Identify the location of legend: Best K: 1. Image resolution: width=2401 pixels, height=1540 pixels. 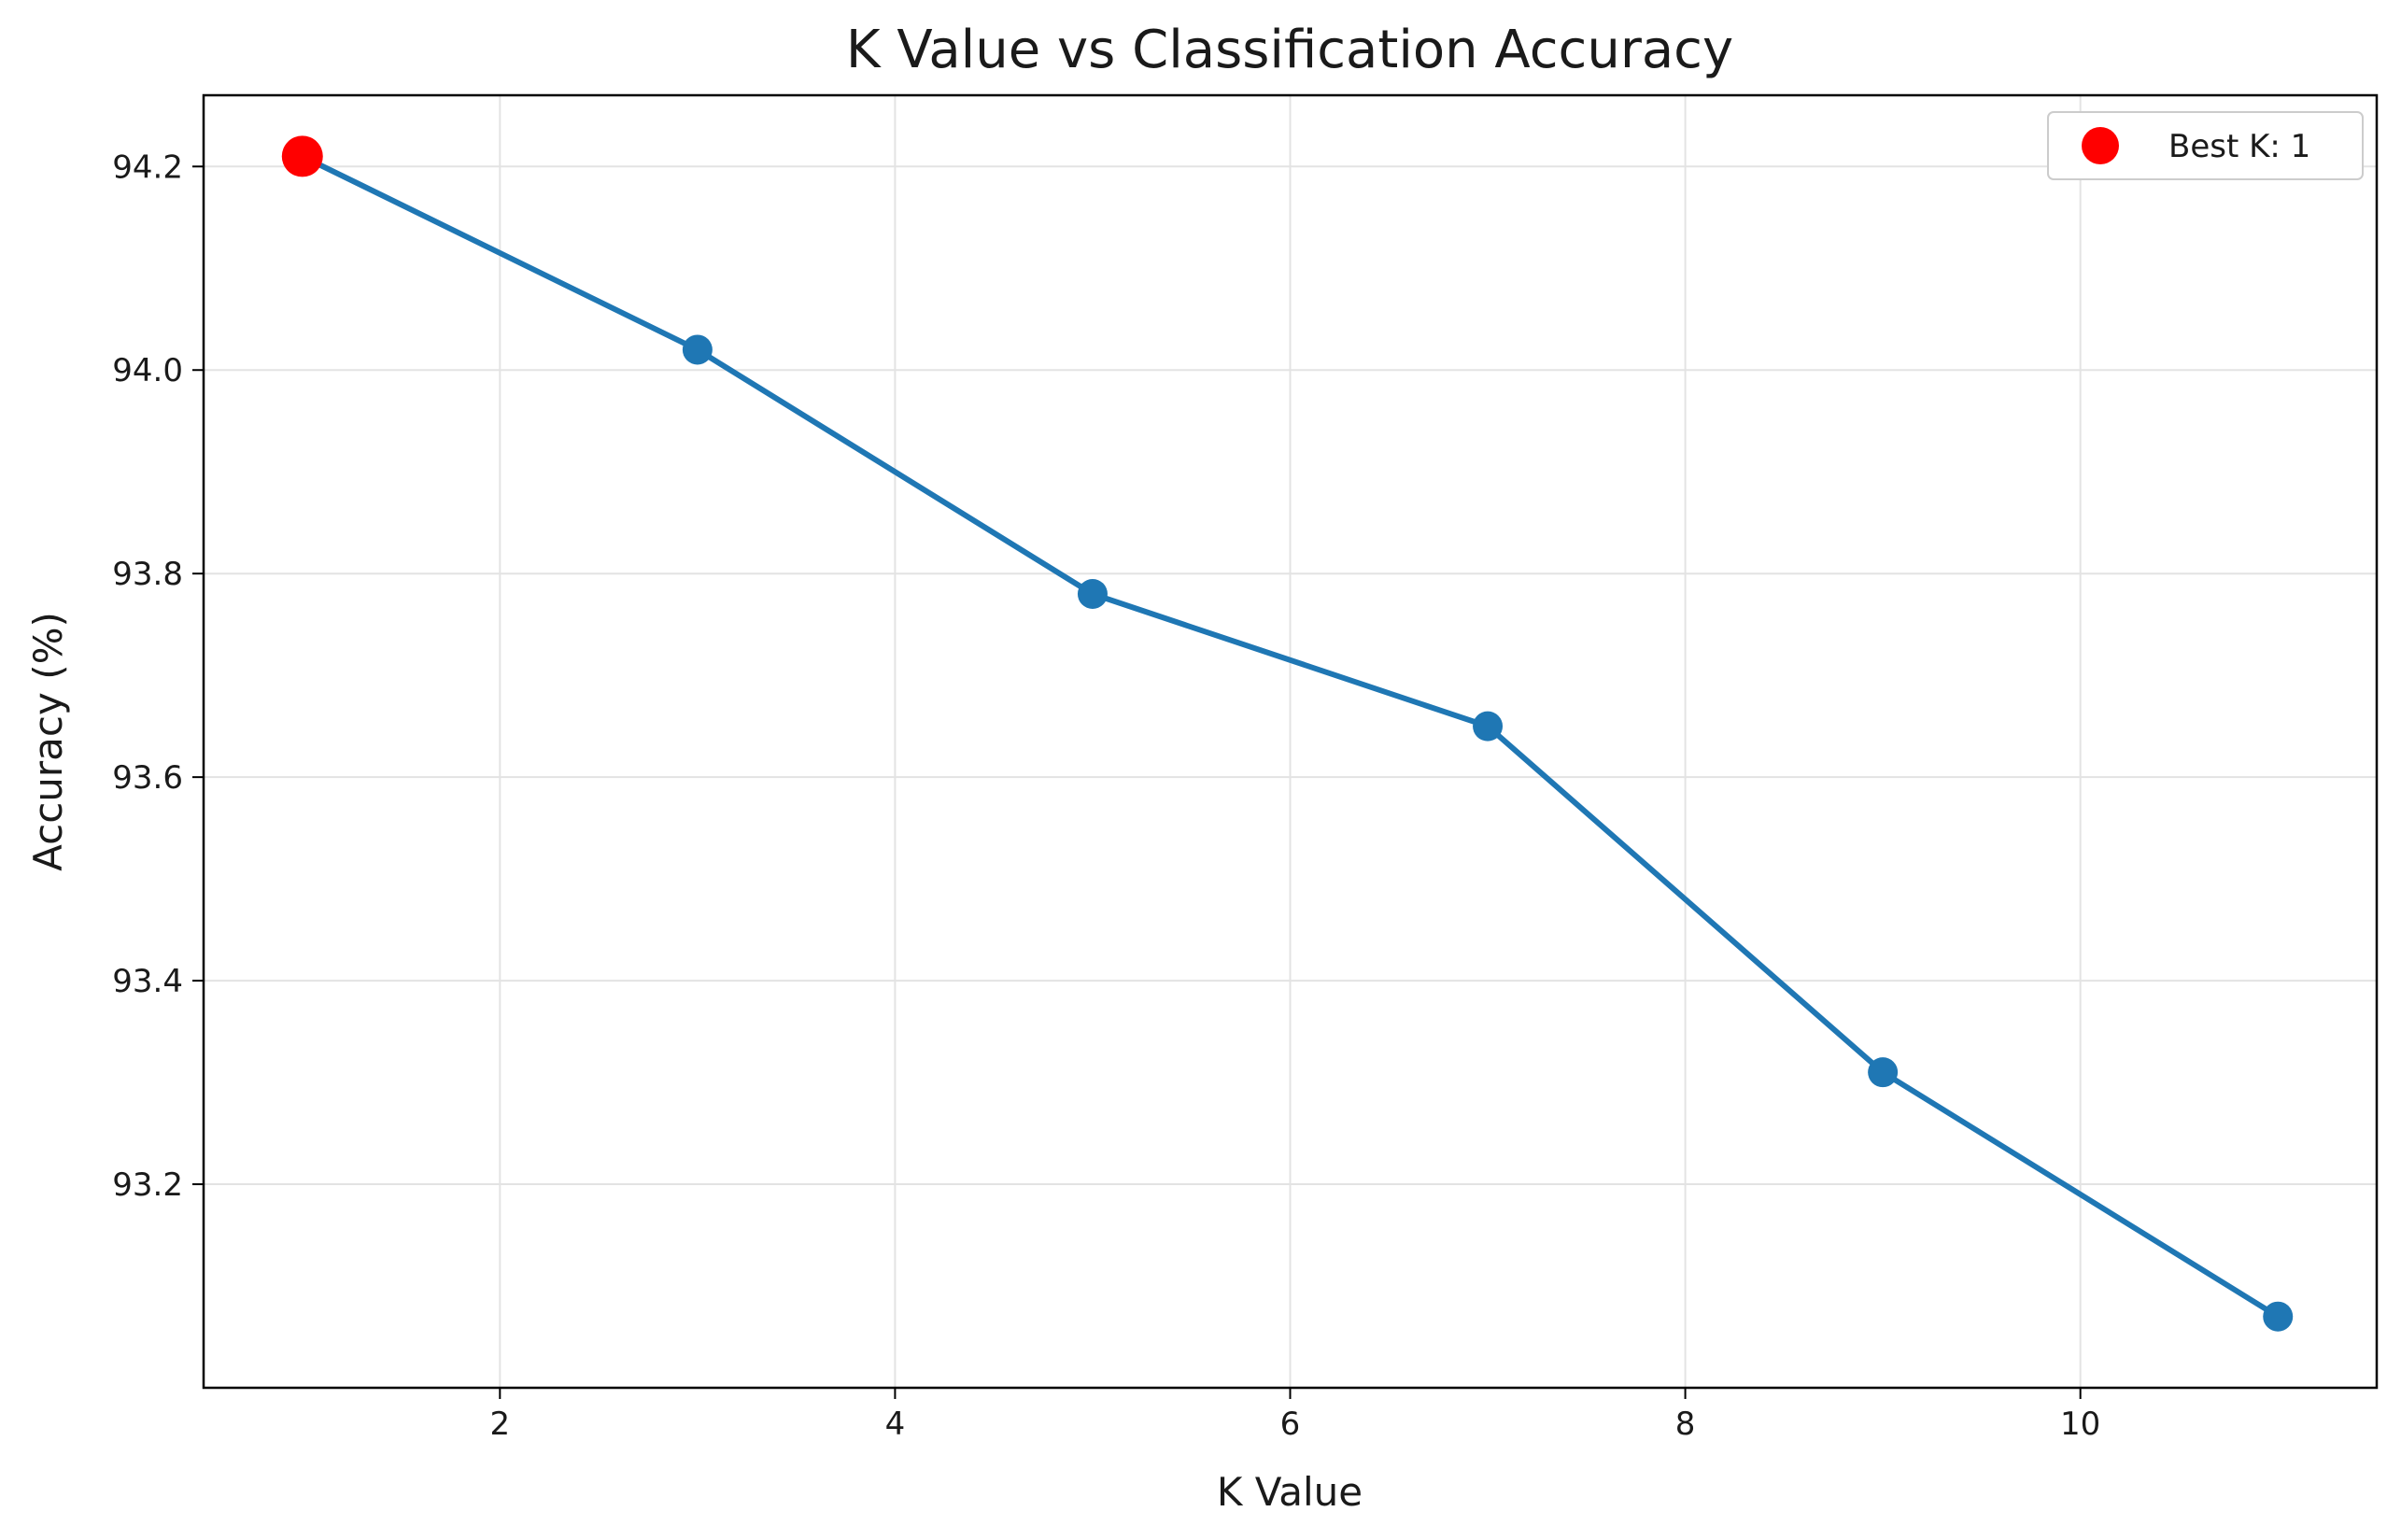
(2205, 146).